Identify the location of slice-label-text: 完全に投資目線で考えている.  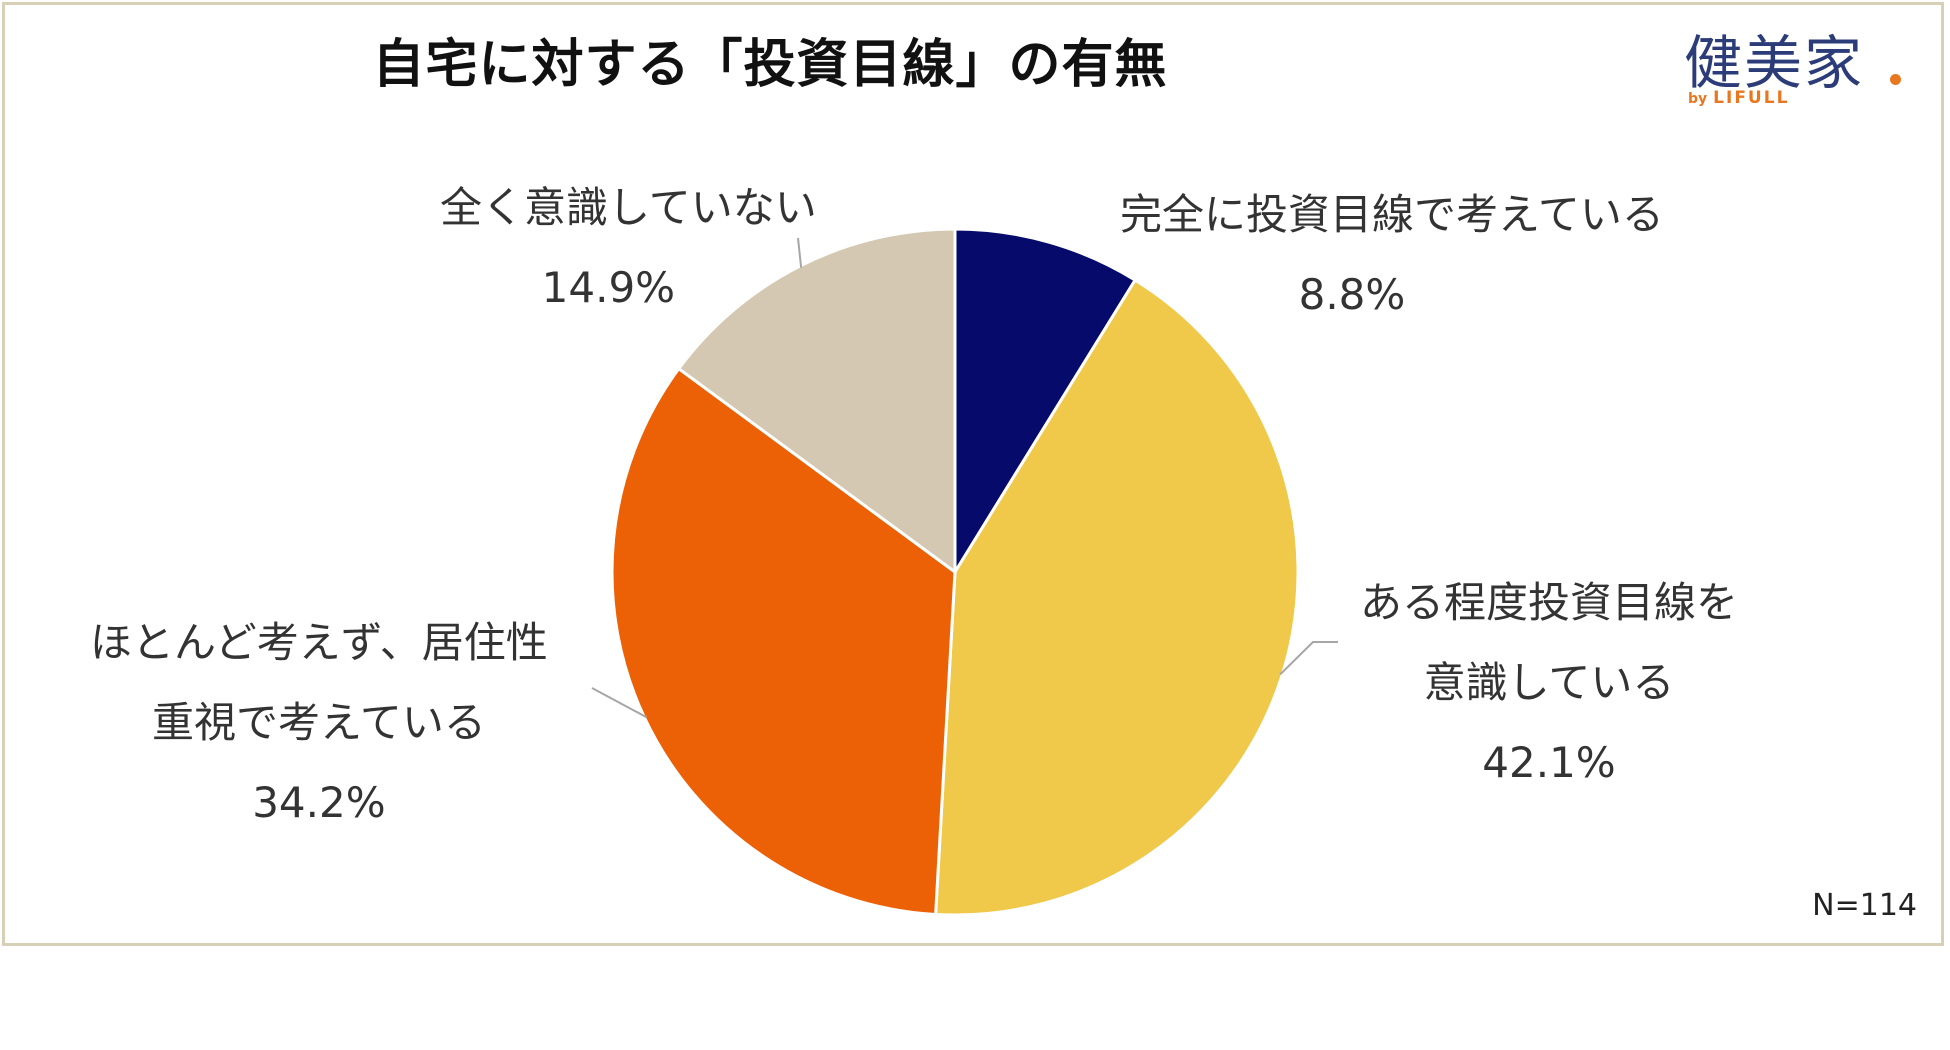
(1392, 214).